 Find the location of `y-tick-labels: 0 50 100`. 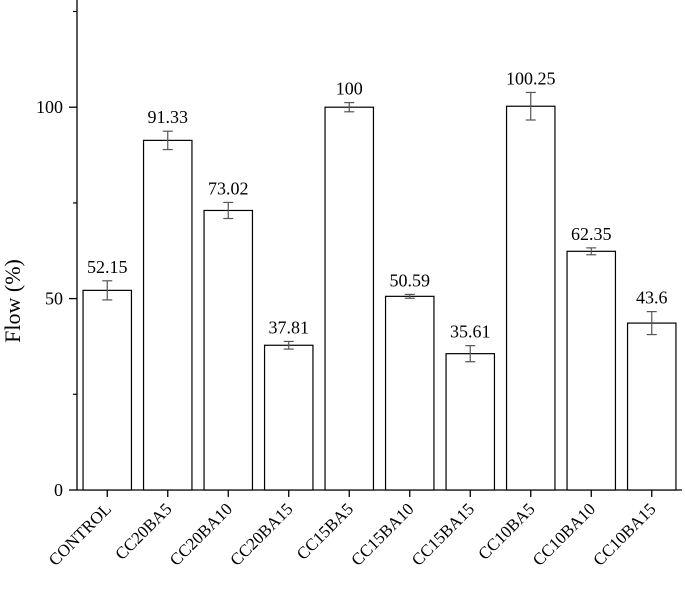

y-tick-labels: 0 50 100 is located at coordinates (49, 298).